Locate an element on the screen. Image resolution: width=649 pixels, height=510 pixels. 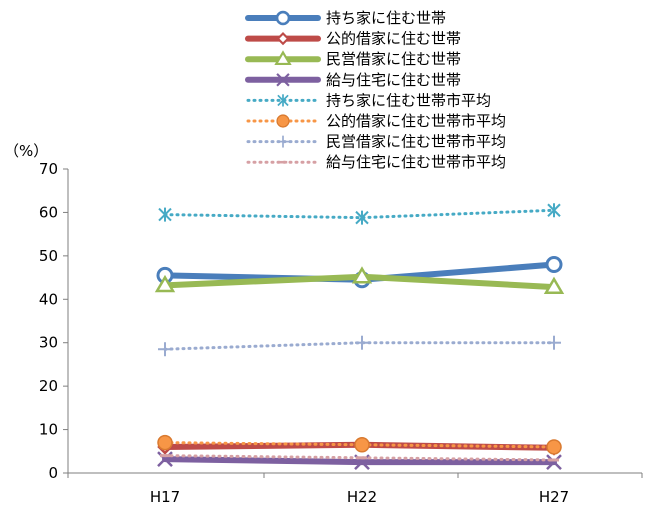
legend-entry: 民営借家に住む世帯市平均 is located at coordinates (376, 142).